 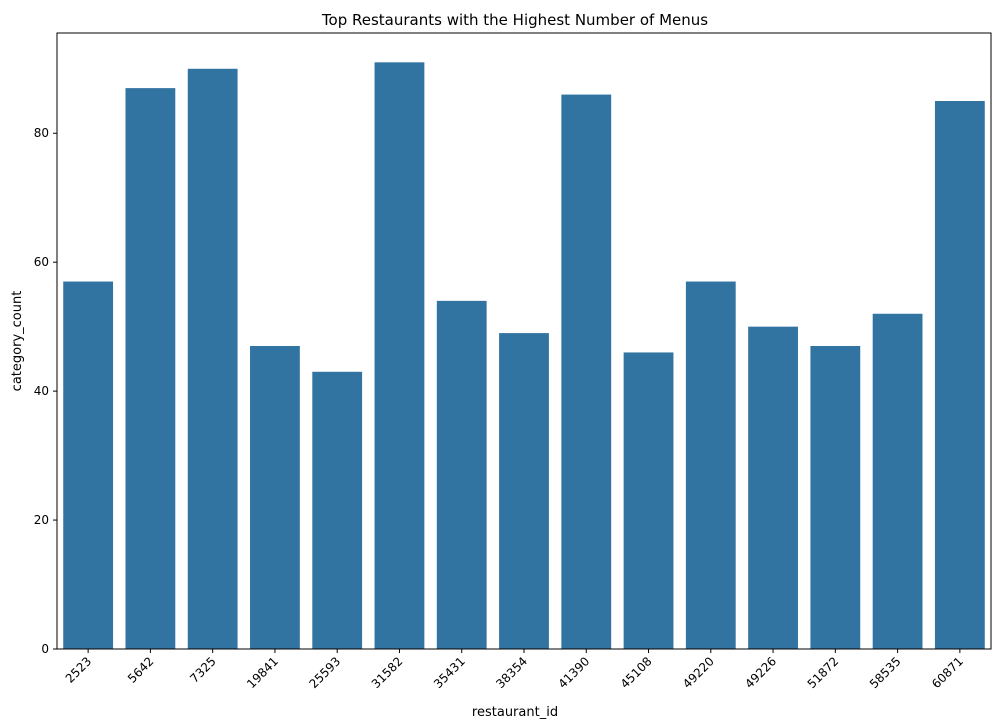 I want to click on x-tick-label: 35431, so click(x=449, y=672).